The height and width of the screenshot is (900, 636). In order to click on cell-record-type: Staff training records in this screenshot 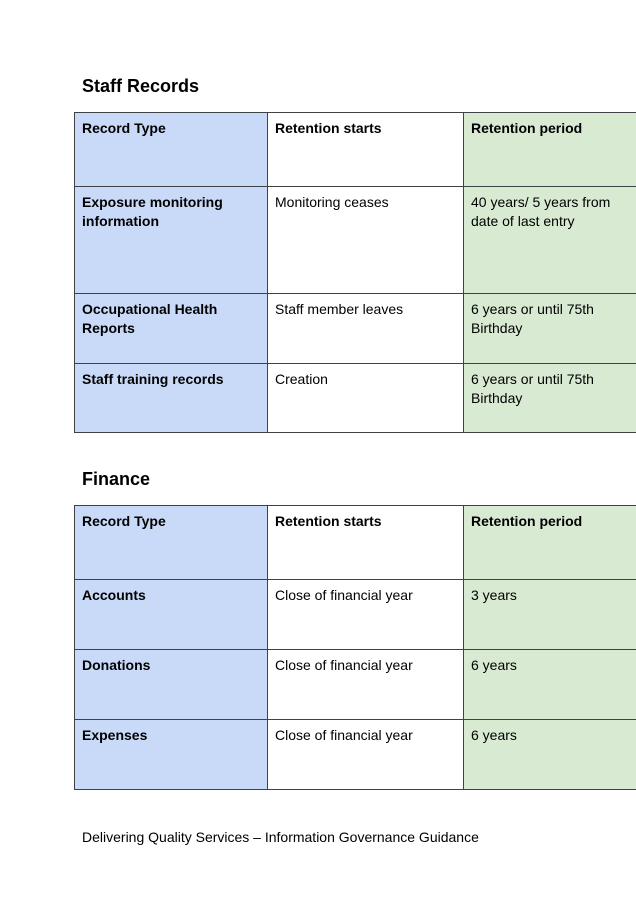, I will do `click(171, 398)`.